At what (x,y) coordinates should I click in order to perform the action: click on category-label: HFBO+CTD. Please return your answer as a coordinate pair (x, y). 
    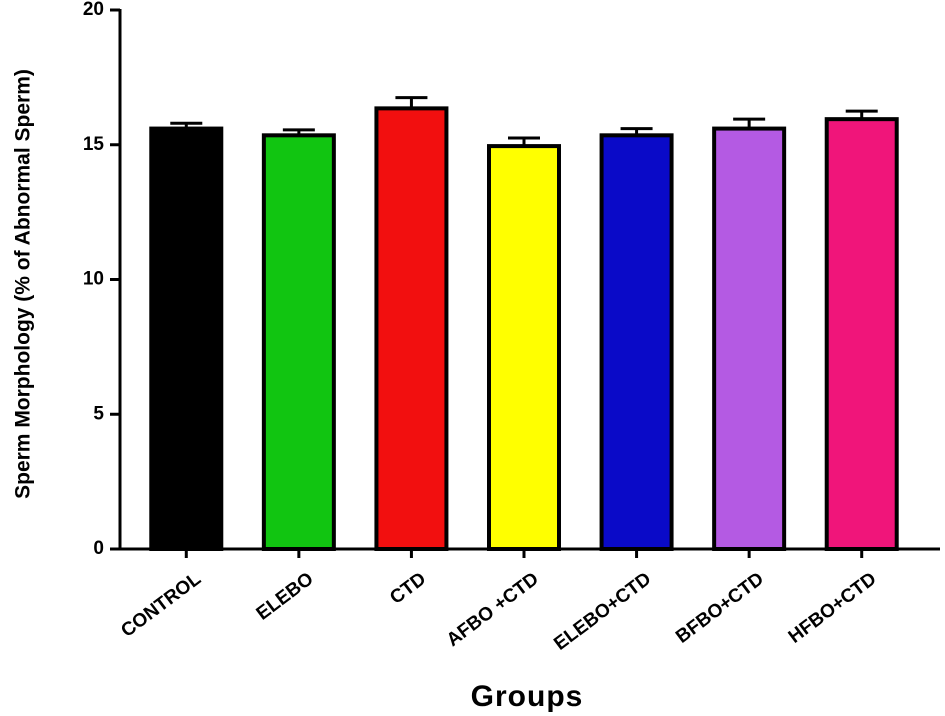
    Looking at the image, I should click on (833, 607).